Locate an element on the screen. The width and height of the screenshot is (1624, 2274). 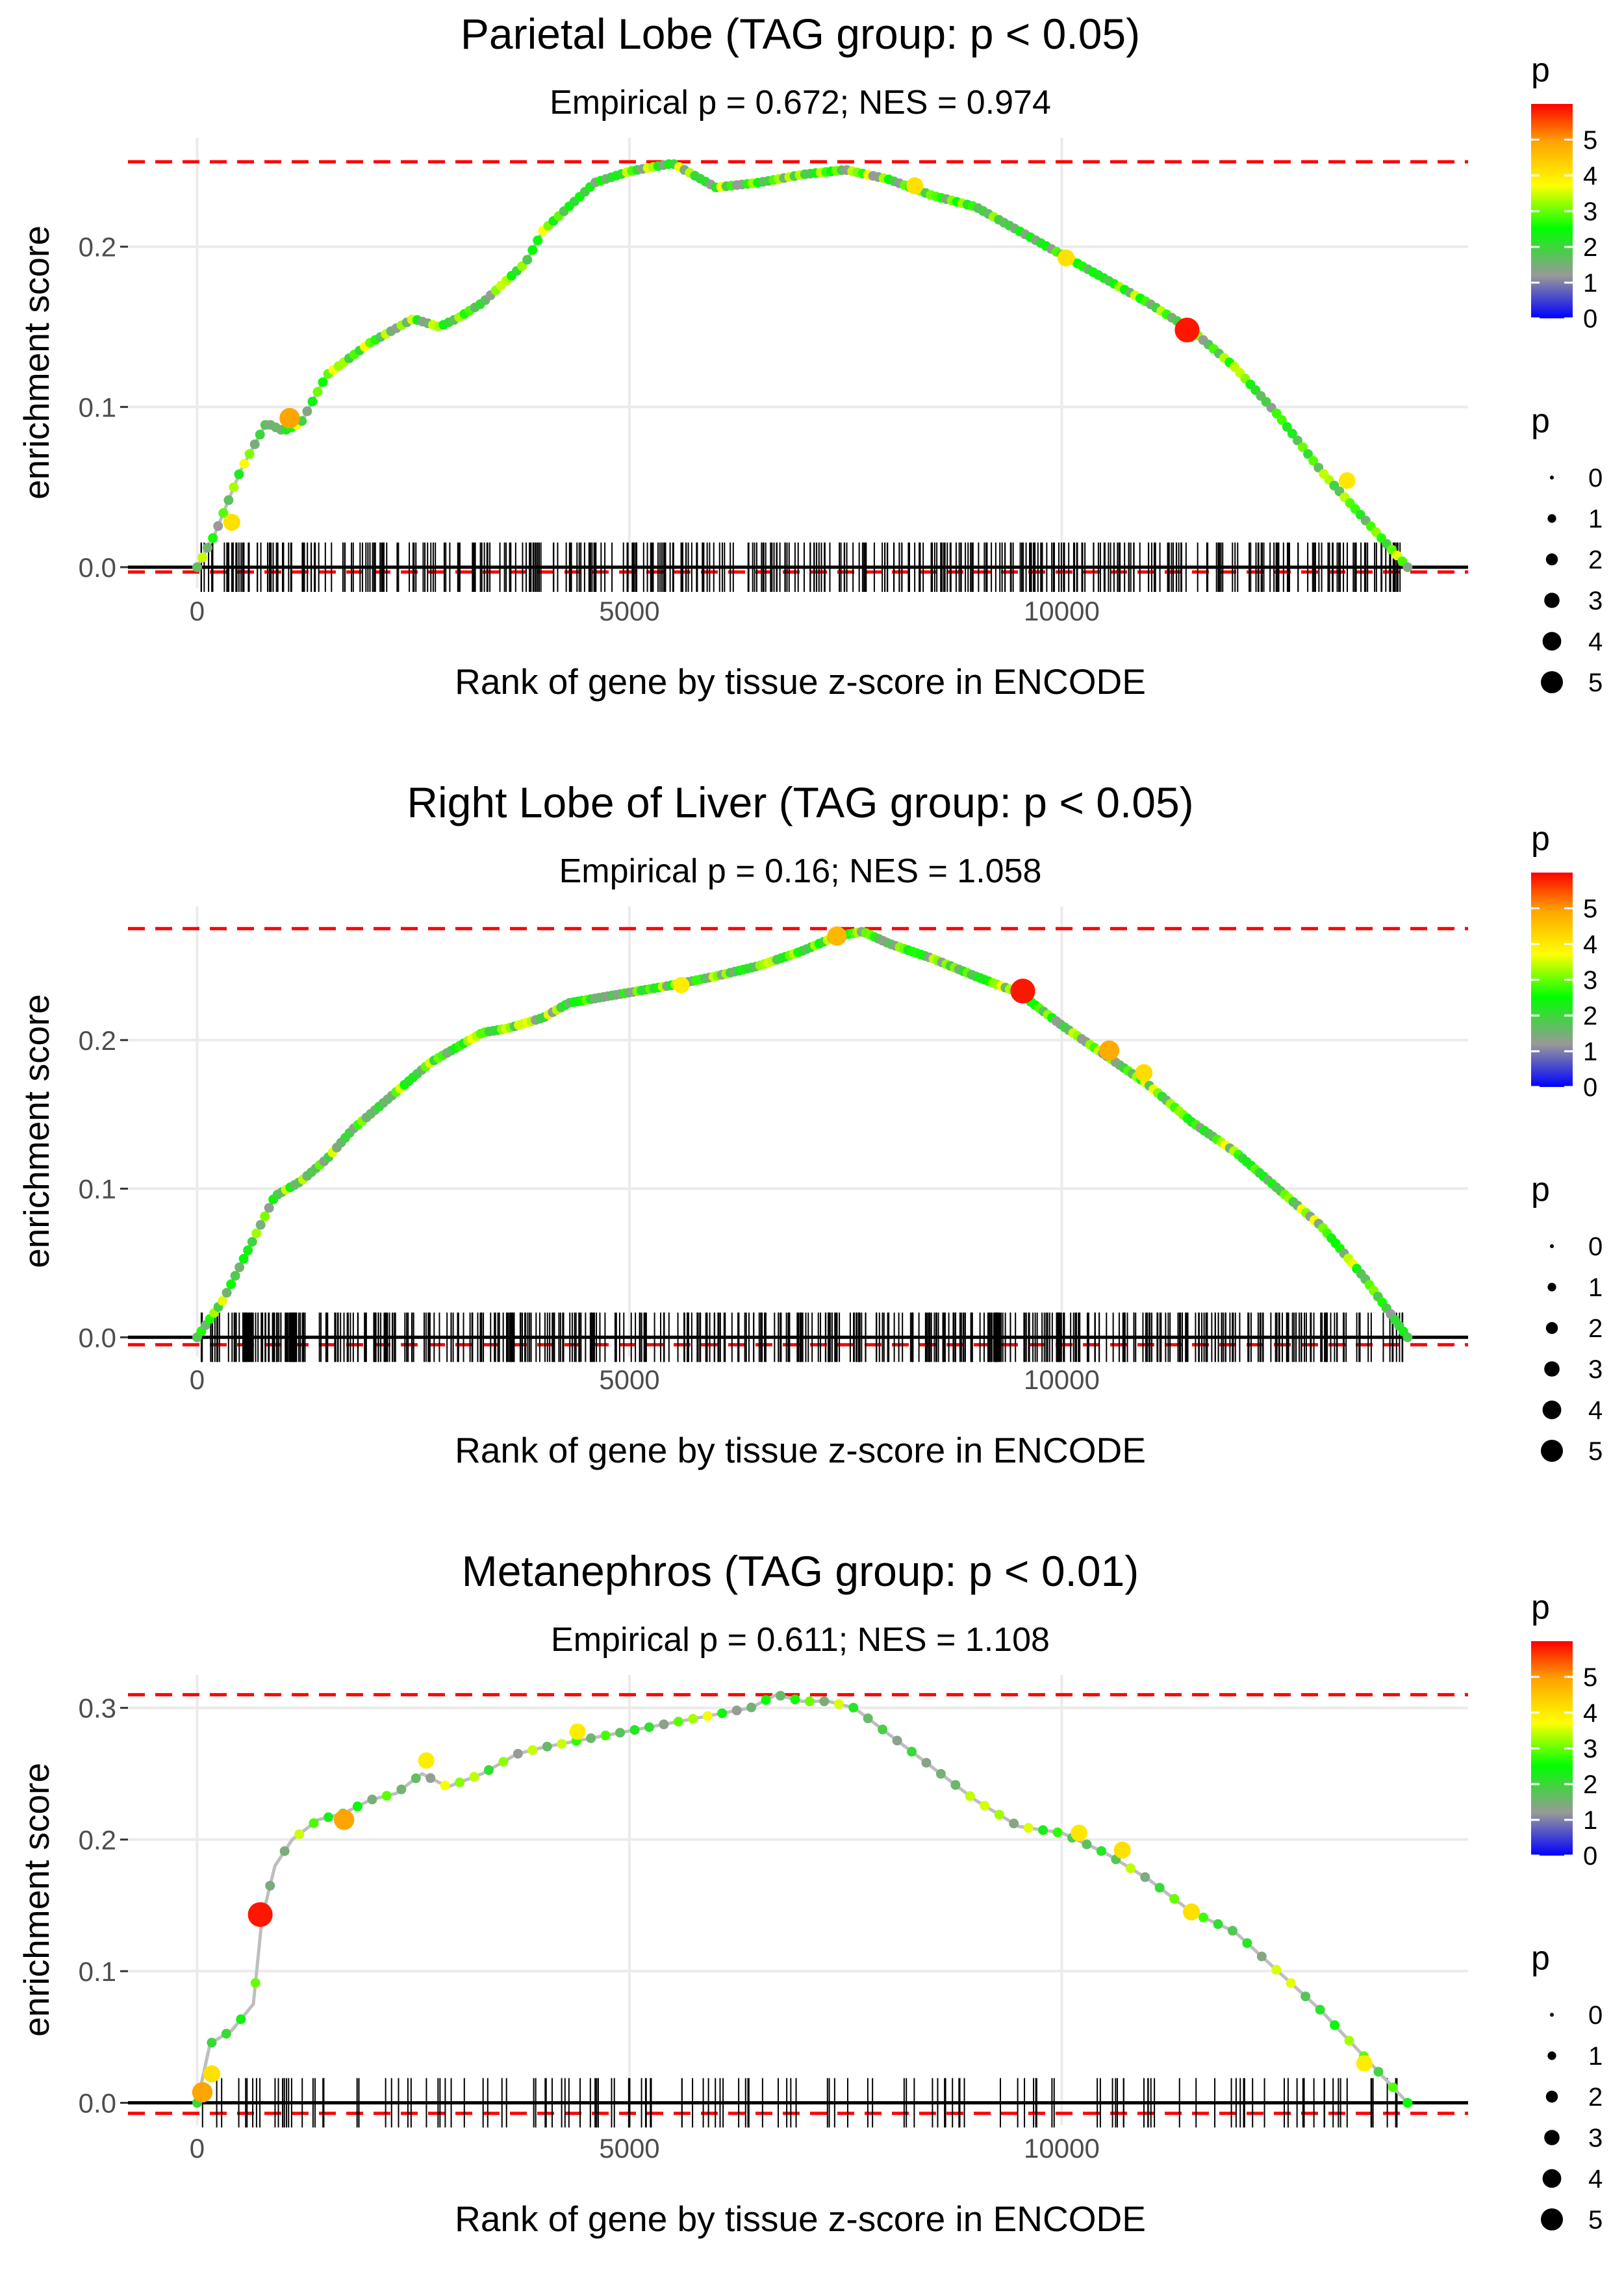
y-tick-label: 0.3 is located at coordinates (97, 1708).